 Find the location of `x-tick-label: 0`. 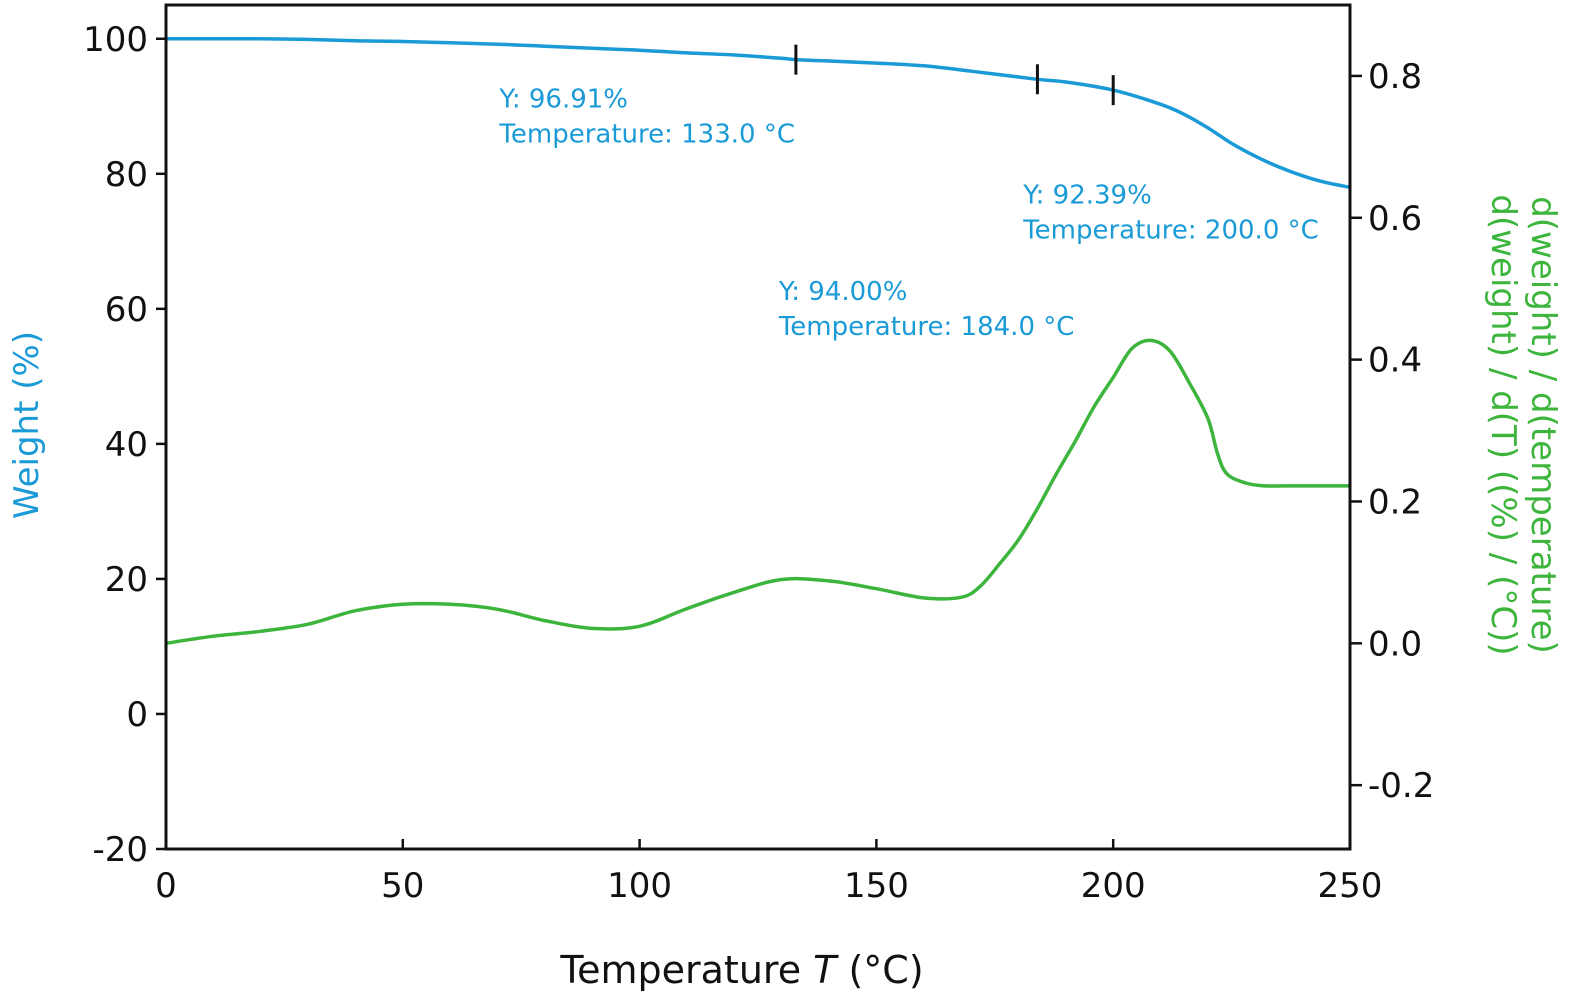

x-tick-label: 0 is located at coordinates (166, 886).